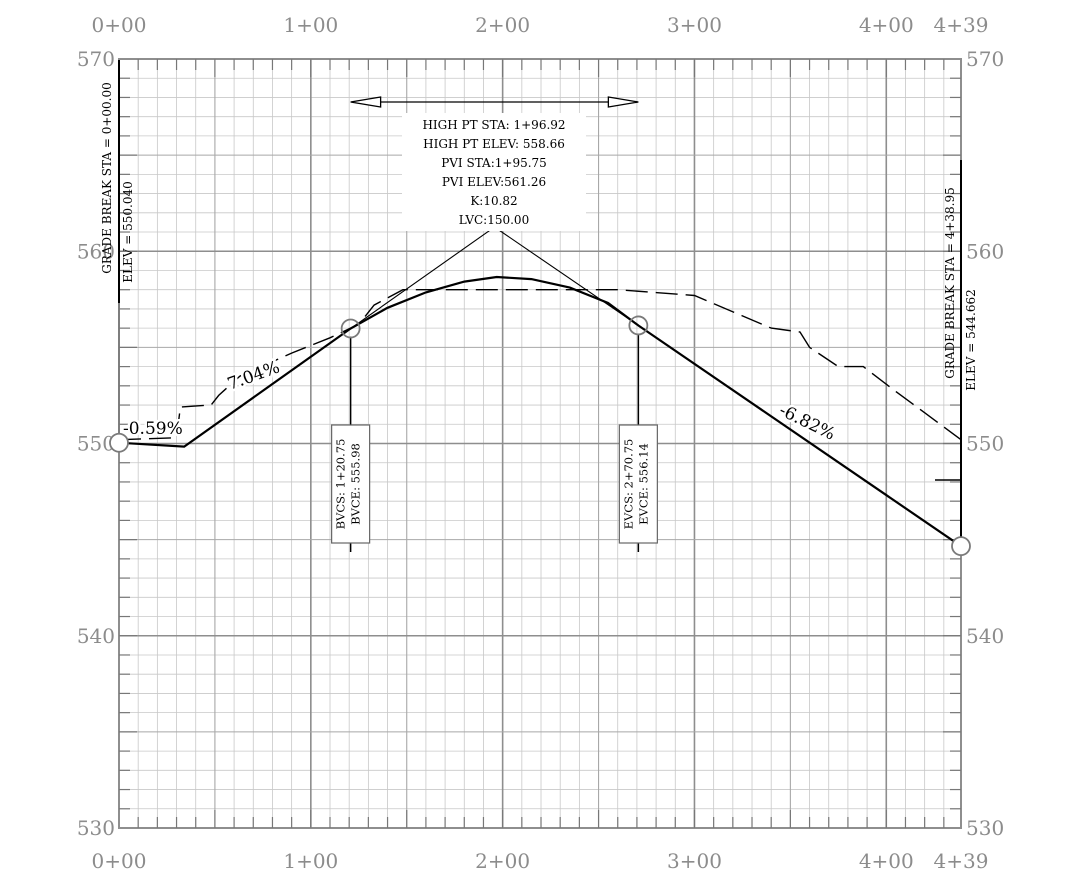 The height and width of the screenshot is (876, 1072). I want to click on x-tick-label-top: 1+00, so click(310, 25).